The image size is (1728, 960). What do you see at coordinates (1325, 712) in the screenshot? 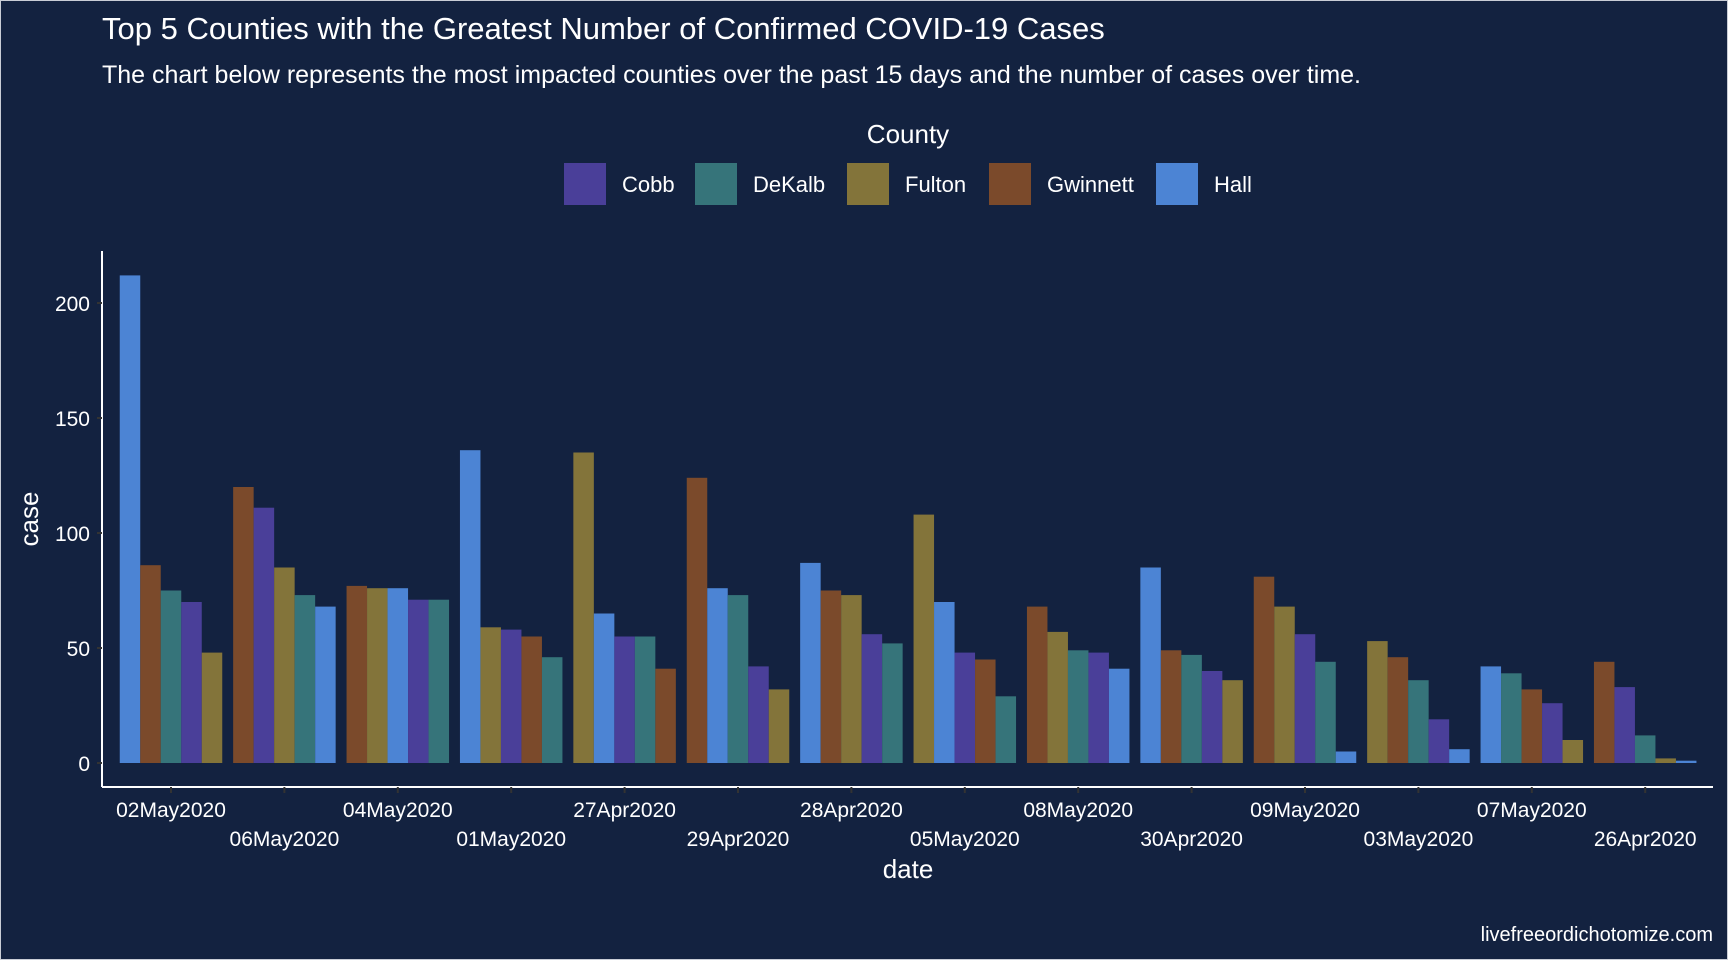
I see `bar-dekalb-09May2020` at bounding box center [1325, 712].